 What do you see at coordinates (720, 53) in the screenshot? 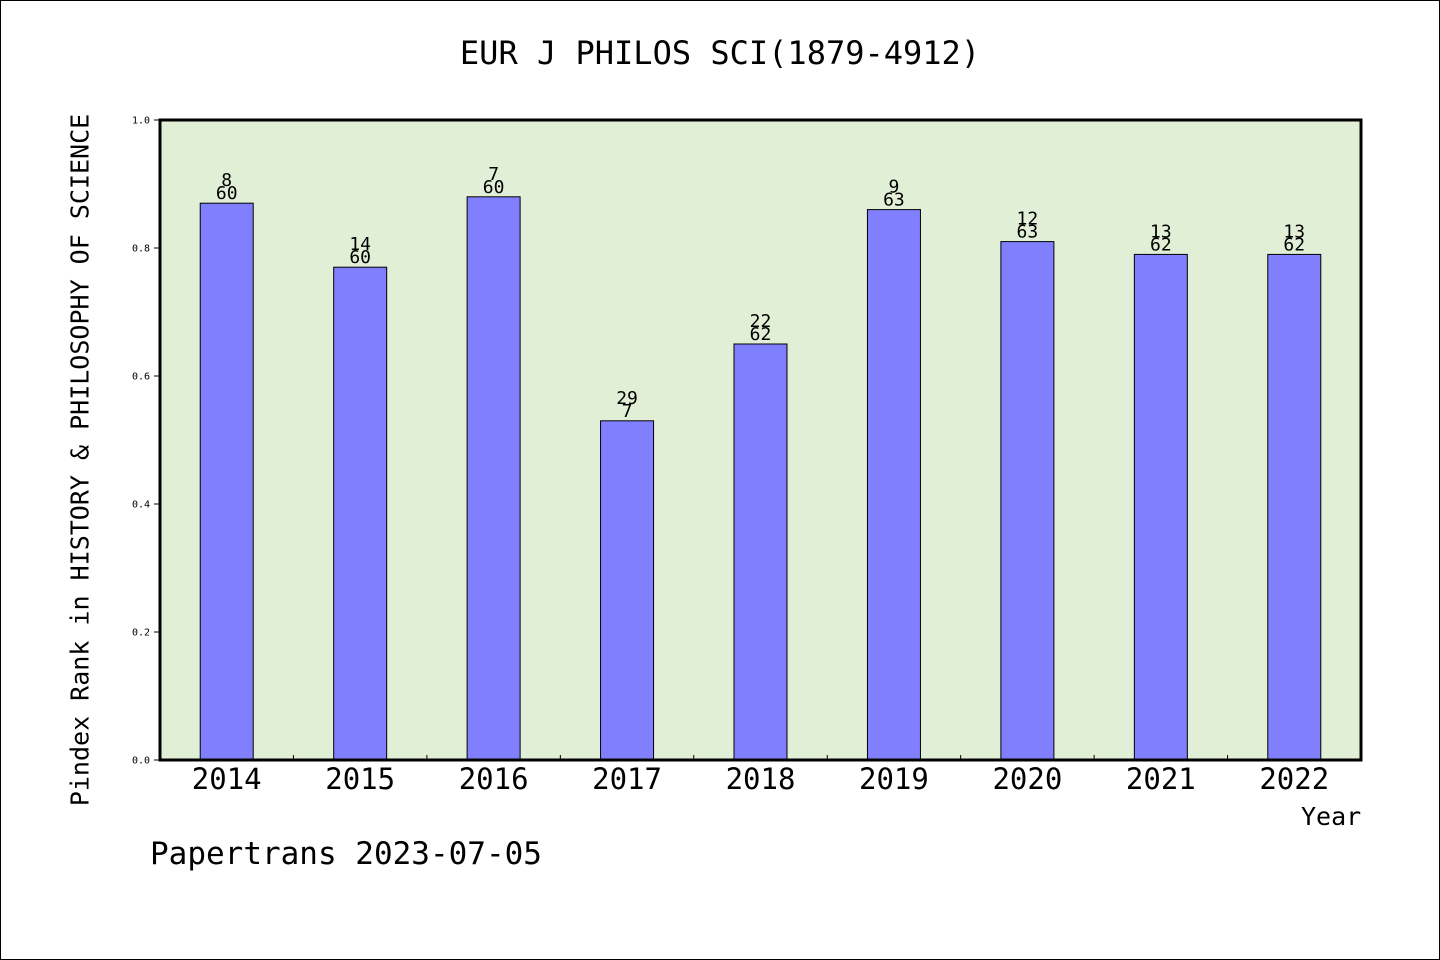
I see `chart-title: EUR J PHILOS SCI(1879-4912)` at bounding box center [720, 53].